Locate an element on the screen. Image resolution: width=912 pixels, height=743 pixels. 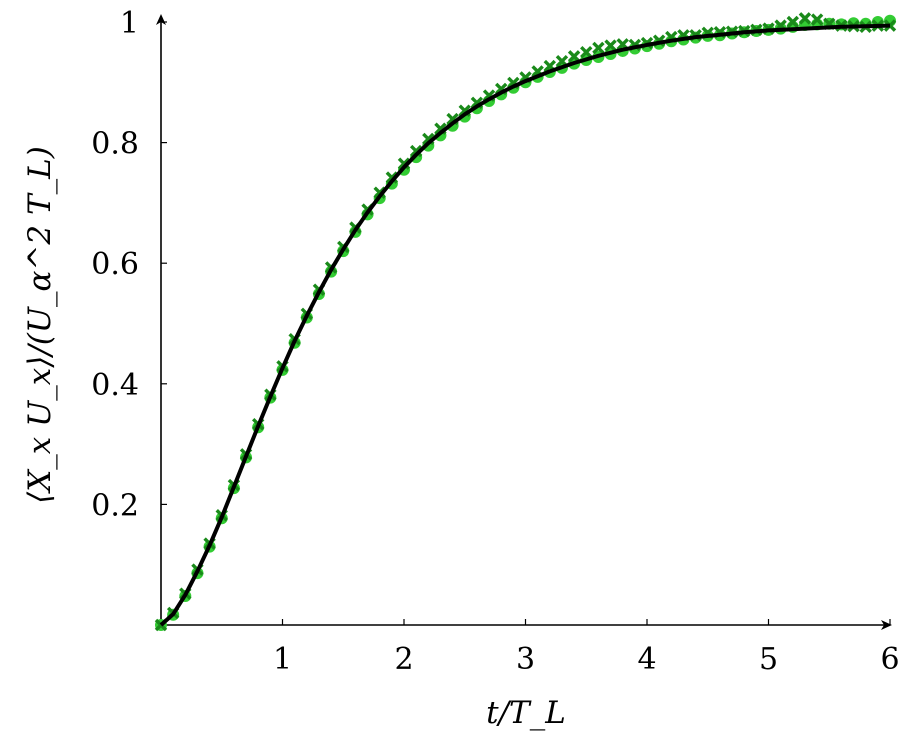
y-tick-label: 0.6 is located at coordinates (115, 264).